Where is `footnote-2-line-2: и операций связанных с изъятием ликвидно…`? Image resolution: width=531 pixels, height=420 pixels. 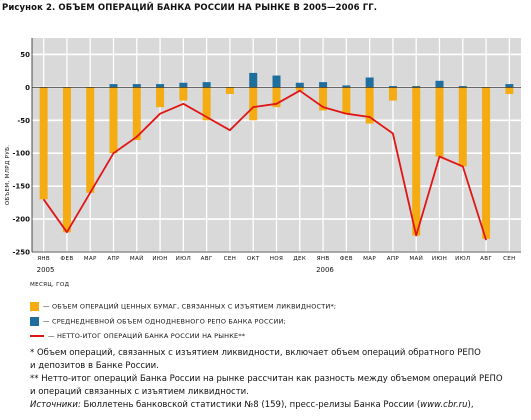 footnote-2-line-2: и операций связанных с изъятием ликвидно… is located at coordinates (139, 392).